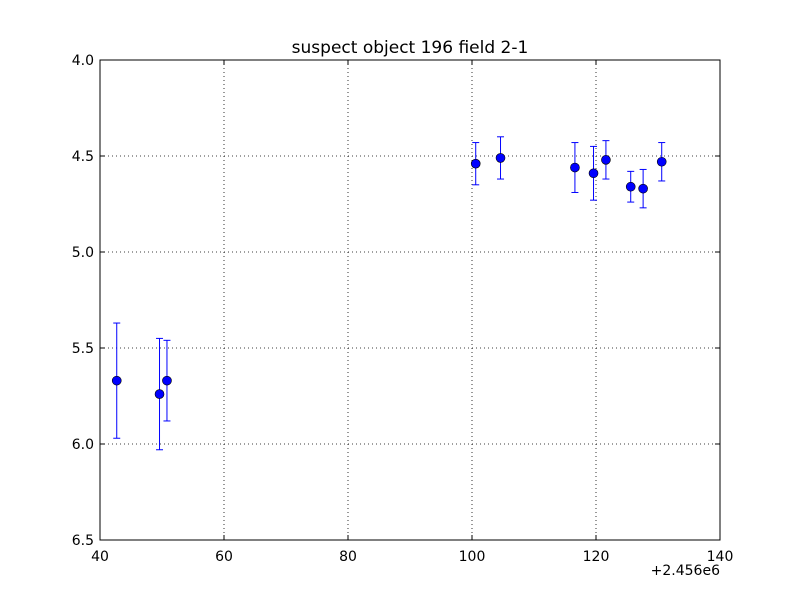 The height and width of the screenshot is (600, 800). Describe the element at coordinates (224, 557) in the screenshot. I see `x-tick-label: 60` at that location.